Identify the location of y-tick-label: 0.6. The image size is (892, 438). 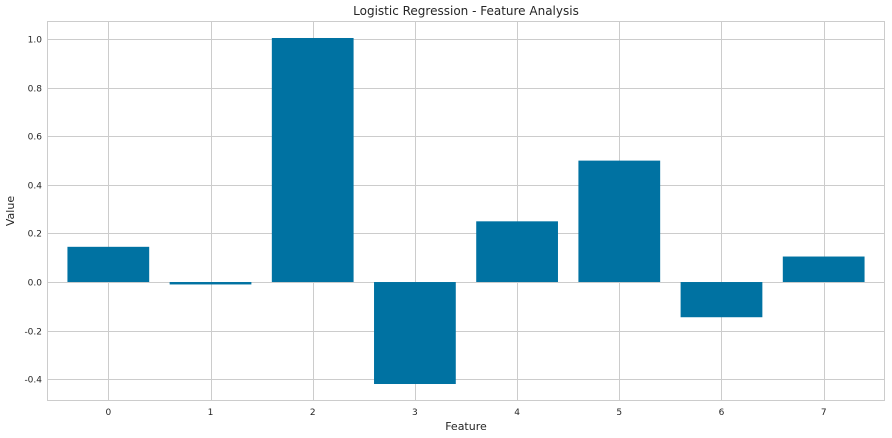
(35, 138).